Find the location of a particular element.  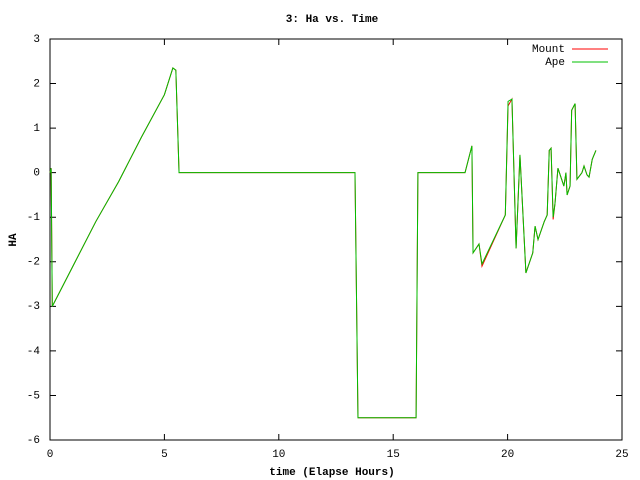

y-tick-label: -6 is located at coordinates (33, 441).